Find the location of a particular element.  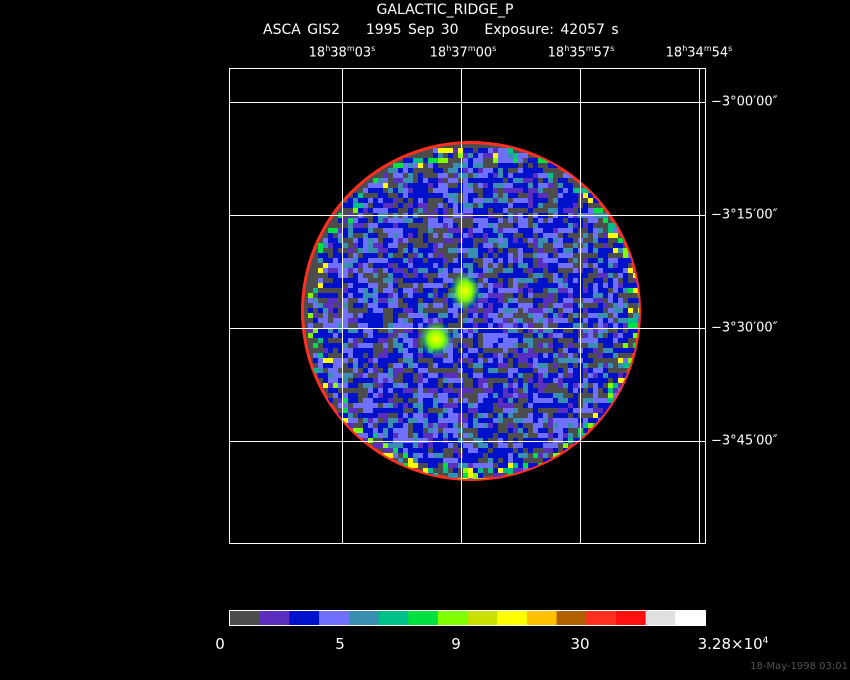

ra-tick-label: 18h37m00s is located at coordinates (463, 52).